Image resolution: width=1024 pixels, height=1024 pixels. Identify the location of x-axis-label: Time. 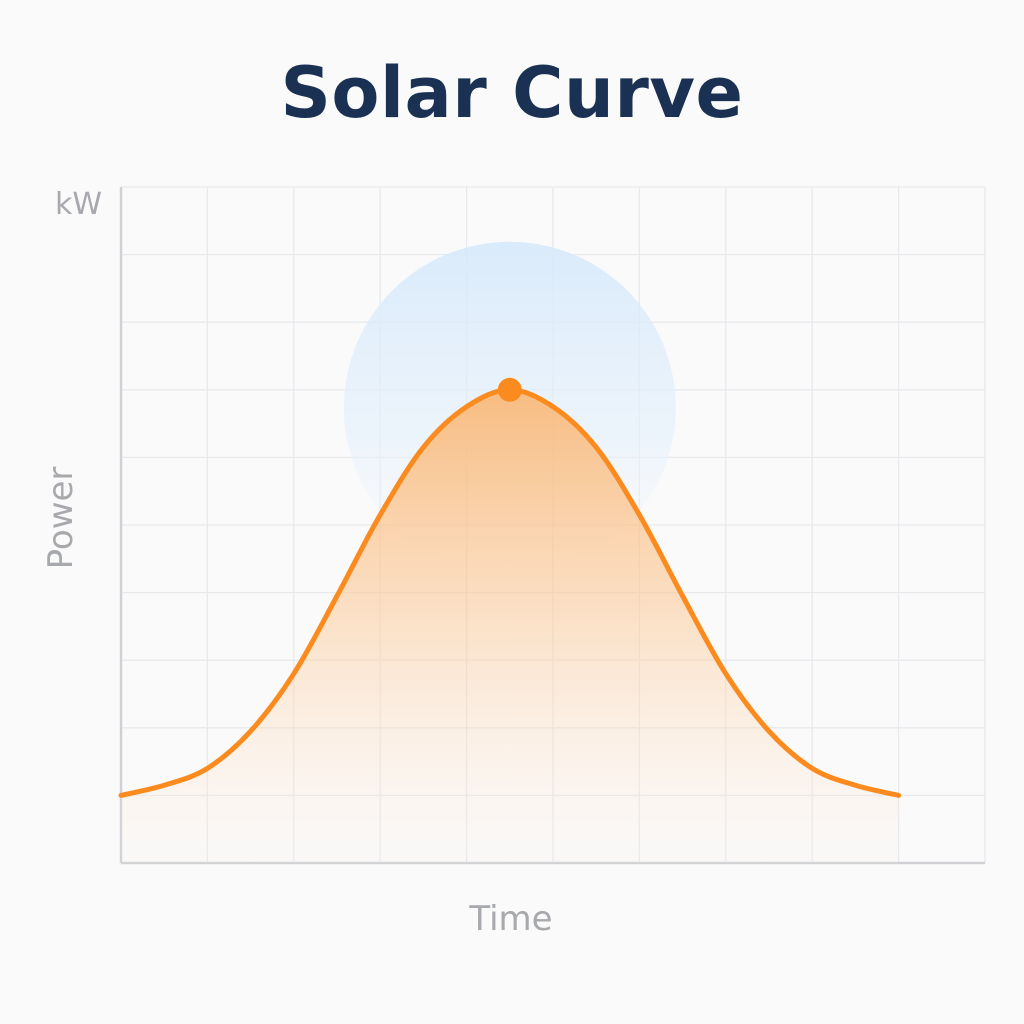
(510, 919).